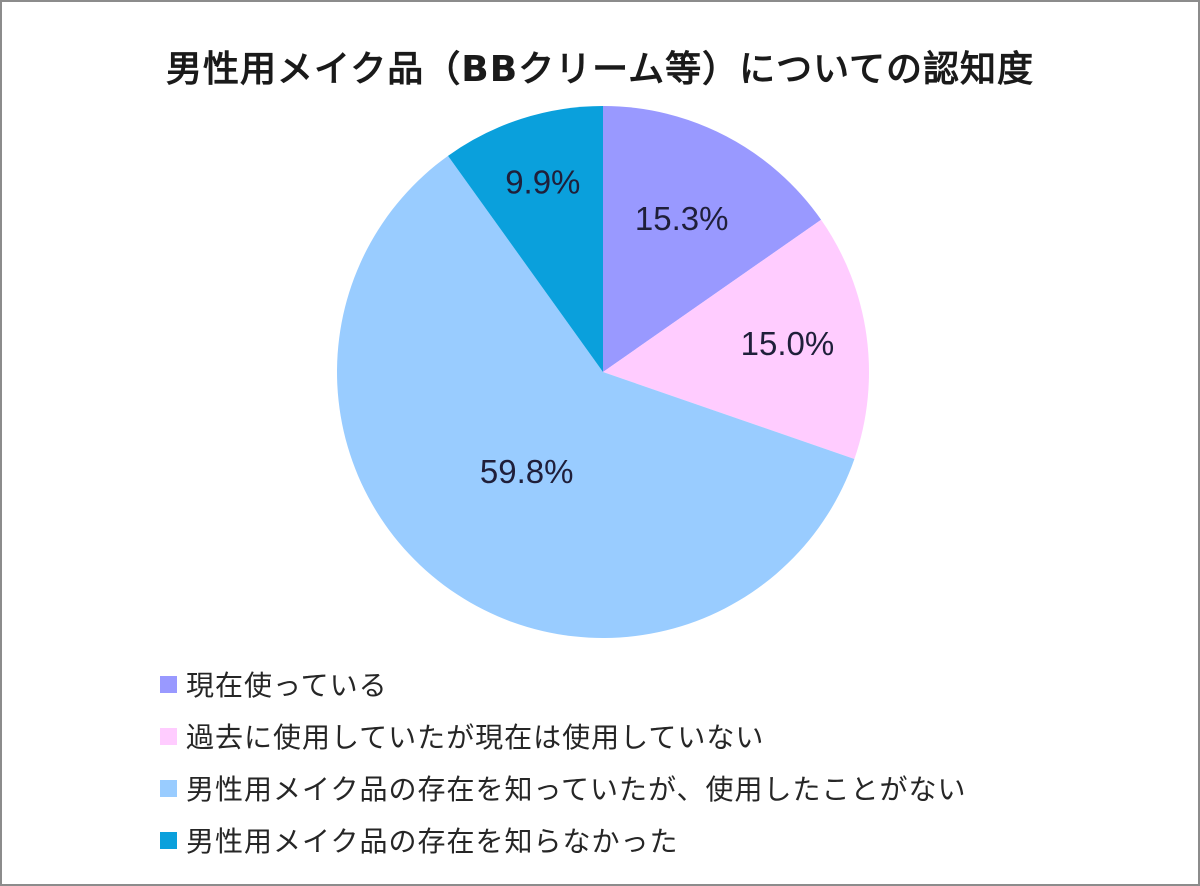  Describe the element at coordinates (168, 736) in the screenshot. I see `legend-swatch-past` at that location.